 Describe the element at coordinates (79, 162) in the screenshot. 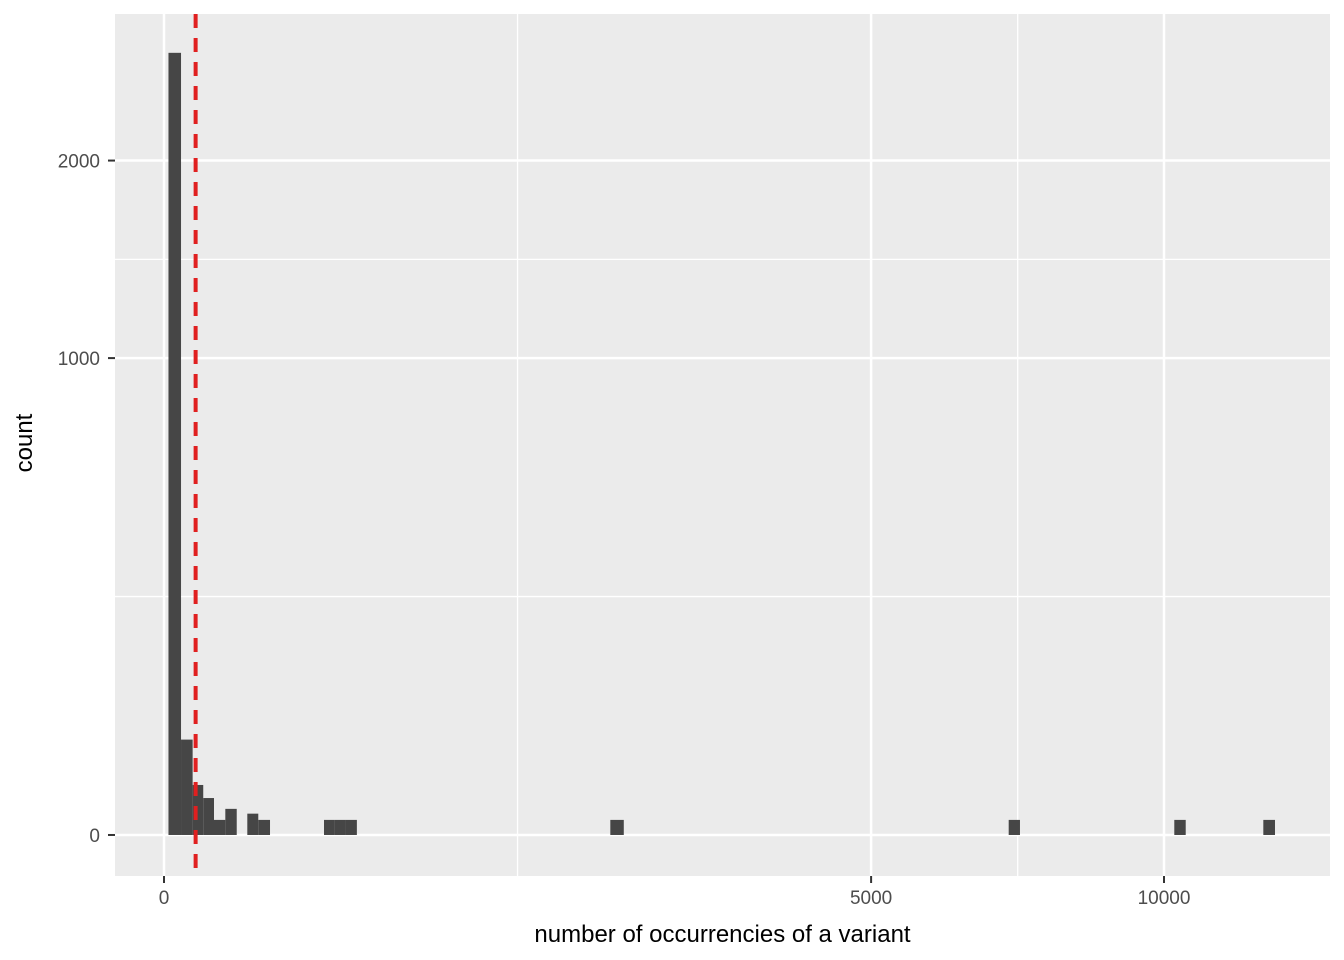

I see `y-tick-label: 2000` at that location.